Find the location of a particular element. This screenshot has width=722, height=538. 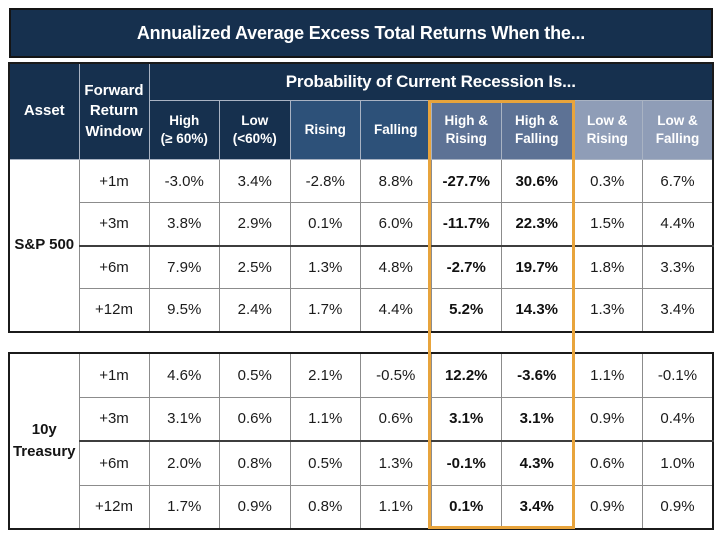

value-cell: 9.5% is located at coordinates (184, 310).